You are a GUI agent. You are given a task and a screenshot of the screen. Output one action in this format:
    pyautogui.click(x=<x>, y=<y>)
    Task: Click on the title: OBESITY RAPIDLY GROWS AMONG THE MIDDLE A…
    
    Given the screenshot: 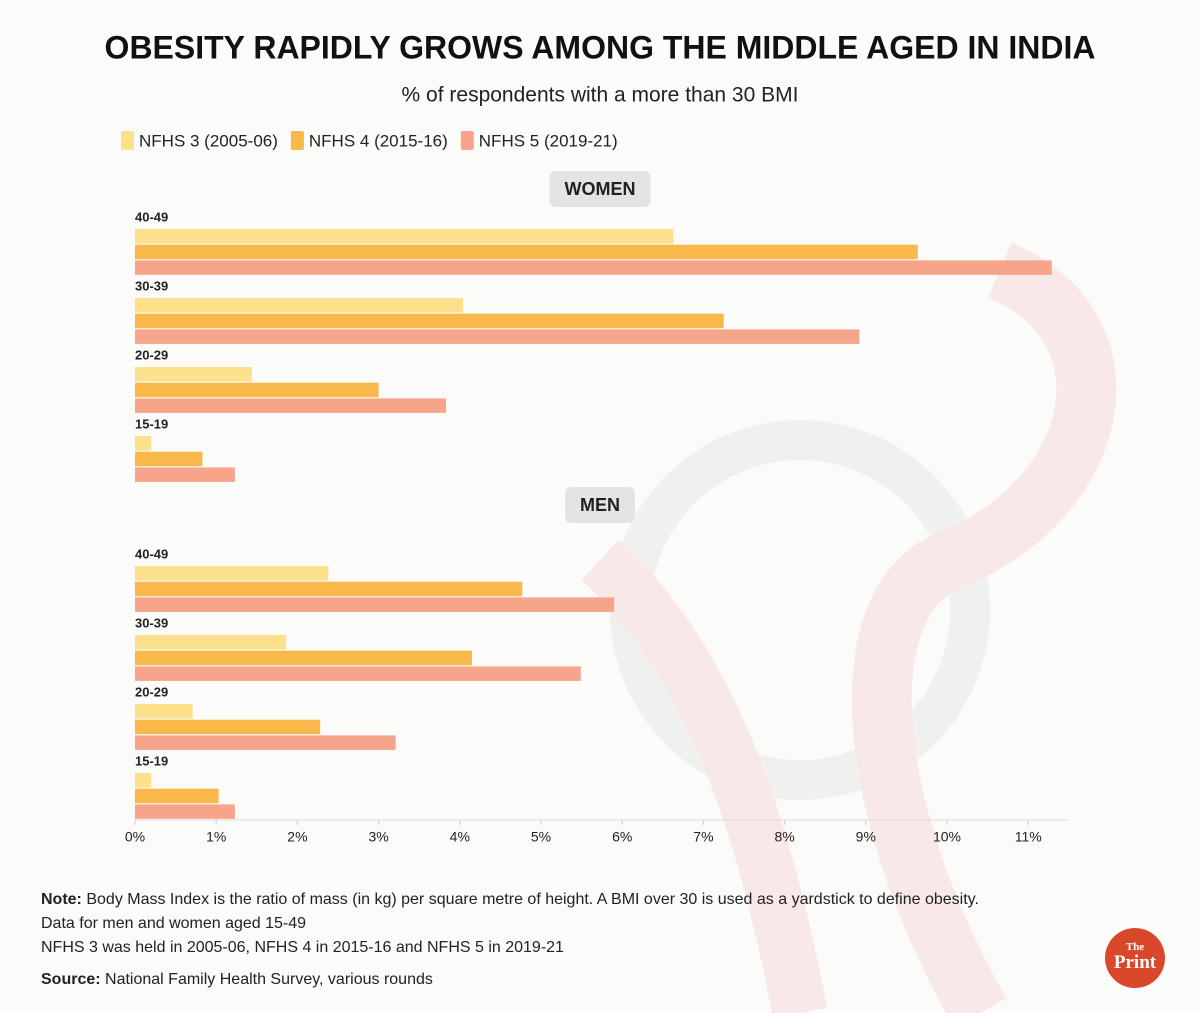 What is the action you would take?
    pyautogui.click(x=600, y=47)
    